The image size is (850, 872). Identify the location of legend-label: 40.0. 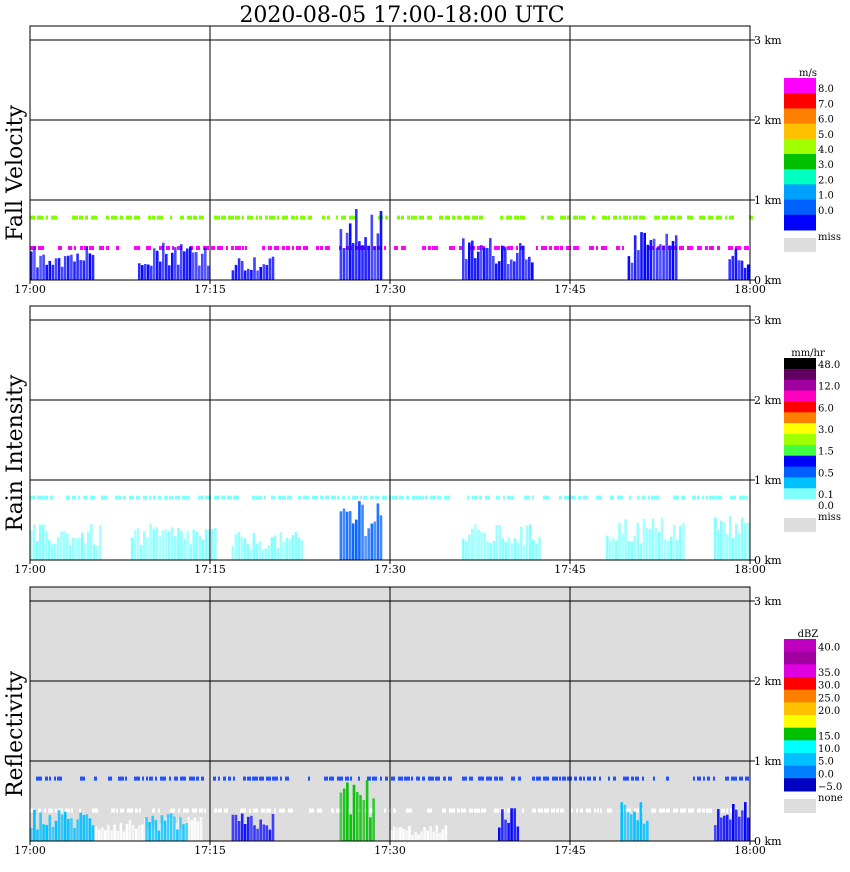
(829, 648).